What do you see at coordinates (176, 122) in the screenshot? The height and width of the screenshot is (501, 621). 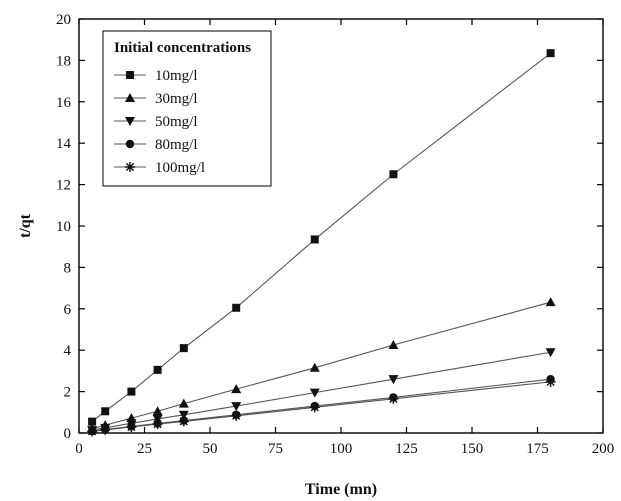 I see `legend-label: 50mg/l` at bounding box center [176, 122].